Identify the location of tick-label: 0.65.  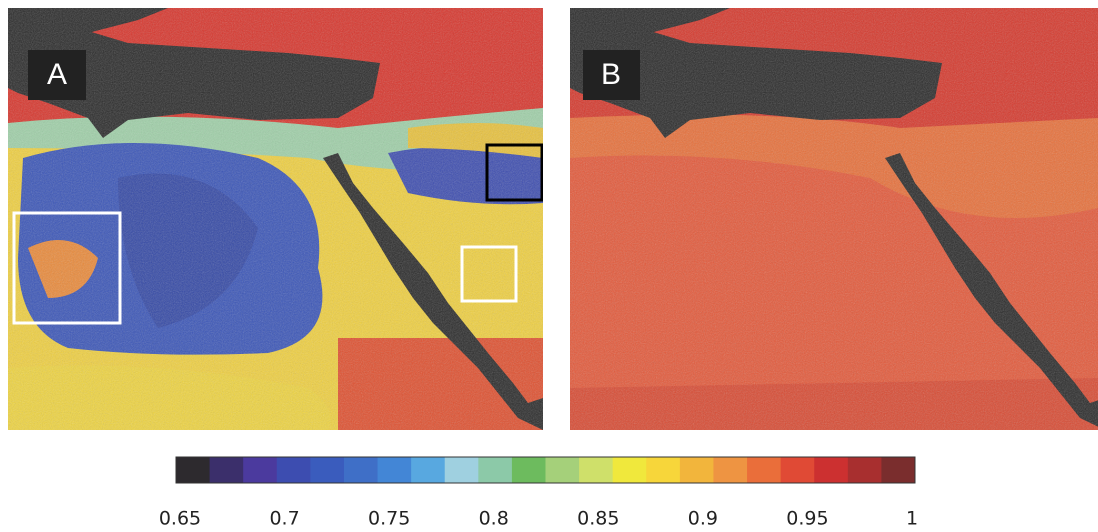
(180, 519).